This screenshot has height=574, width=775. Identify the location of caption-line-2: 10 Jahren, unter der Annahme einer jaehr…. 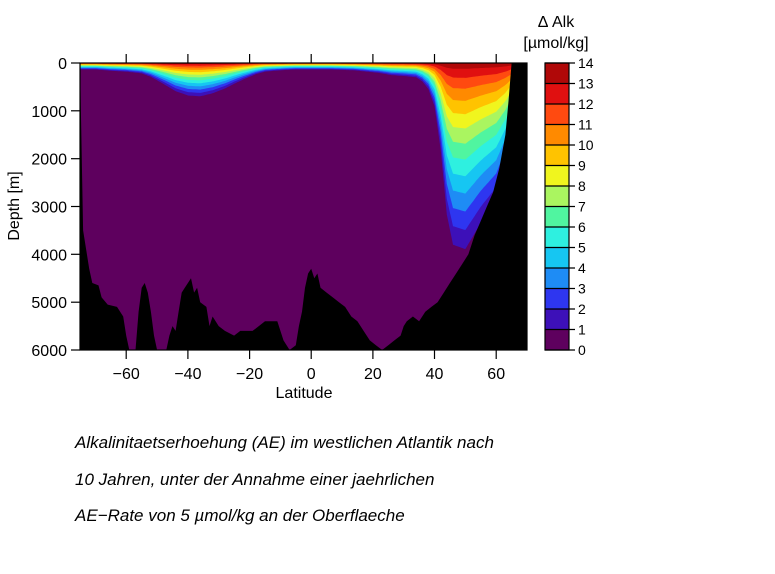
(255, 479).